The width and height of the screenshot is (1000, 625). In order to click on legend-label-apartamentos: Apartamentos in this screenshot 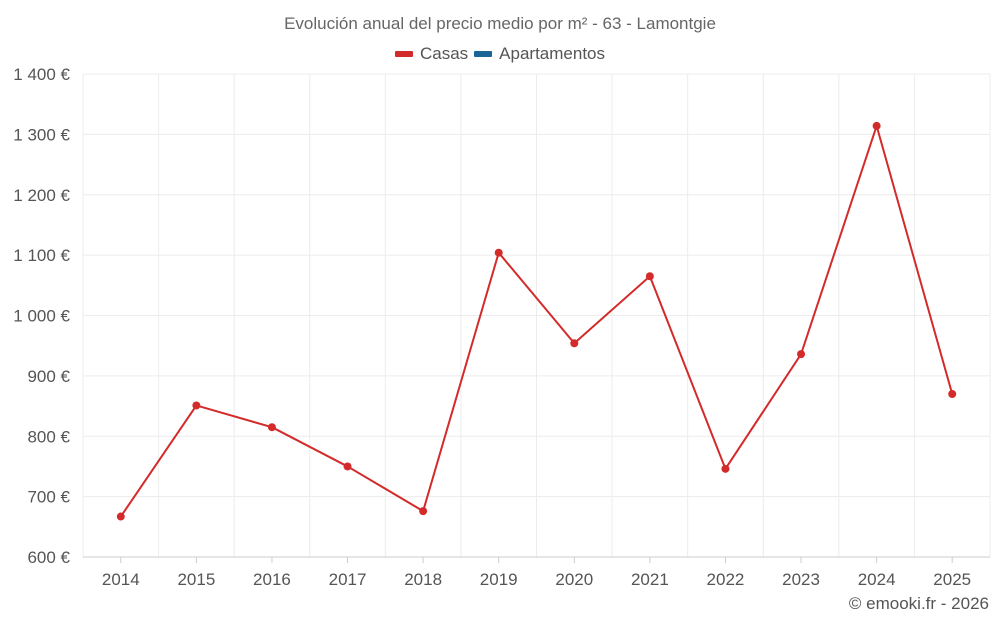, I will do `click(552, 53)`.